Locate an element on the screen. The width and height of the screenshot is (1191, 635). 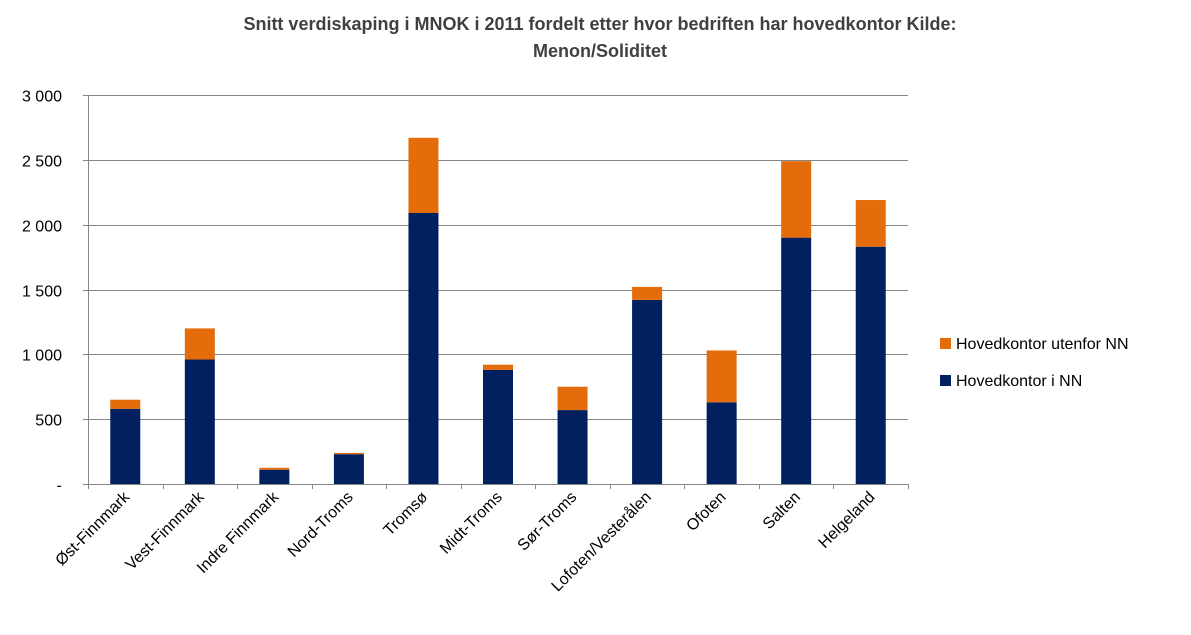
y-tick-label: - is located at coordinates (59, 486).